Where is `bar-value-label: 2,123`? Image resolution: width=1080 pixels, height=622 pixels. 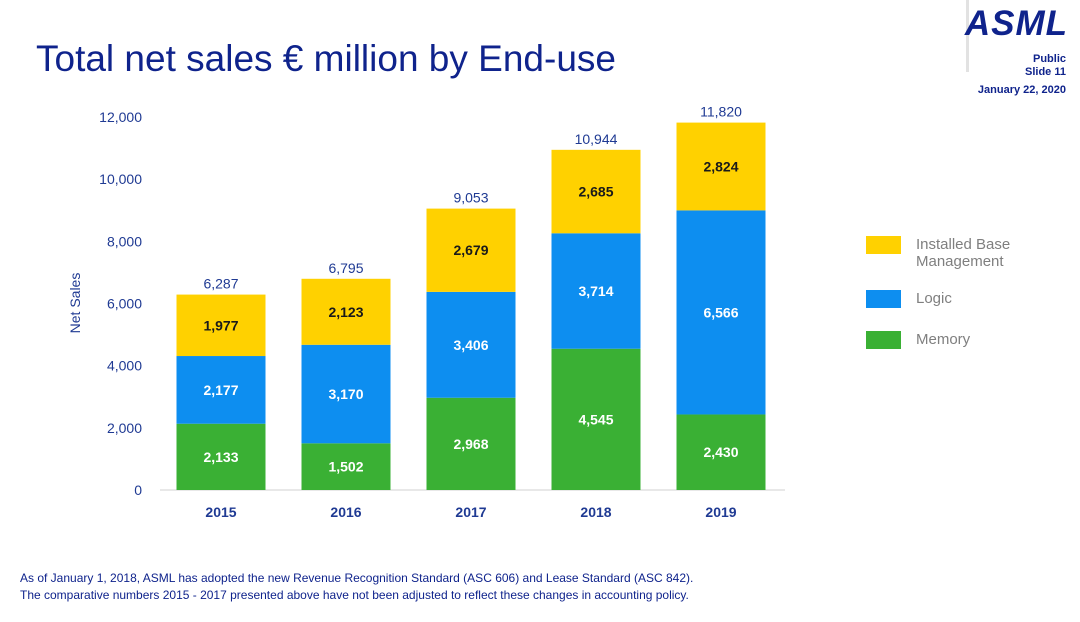
bar-value-label: 2,123 is located at coordinates (345, 312).